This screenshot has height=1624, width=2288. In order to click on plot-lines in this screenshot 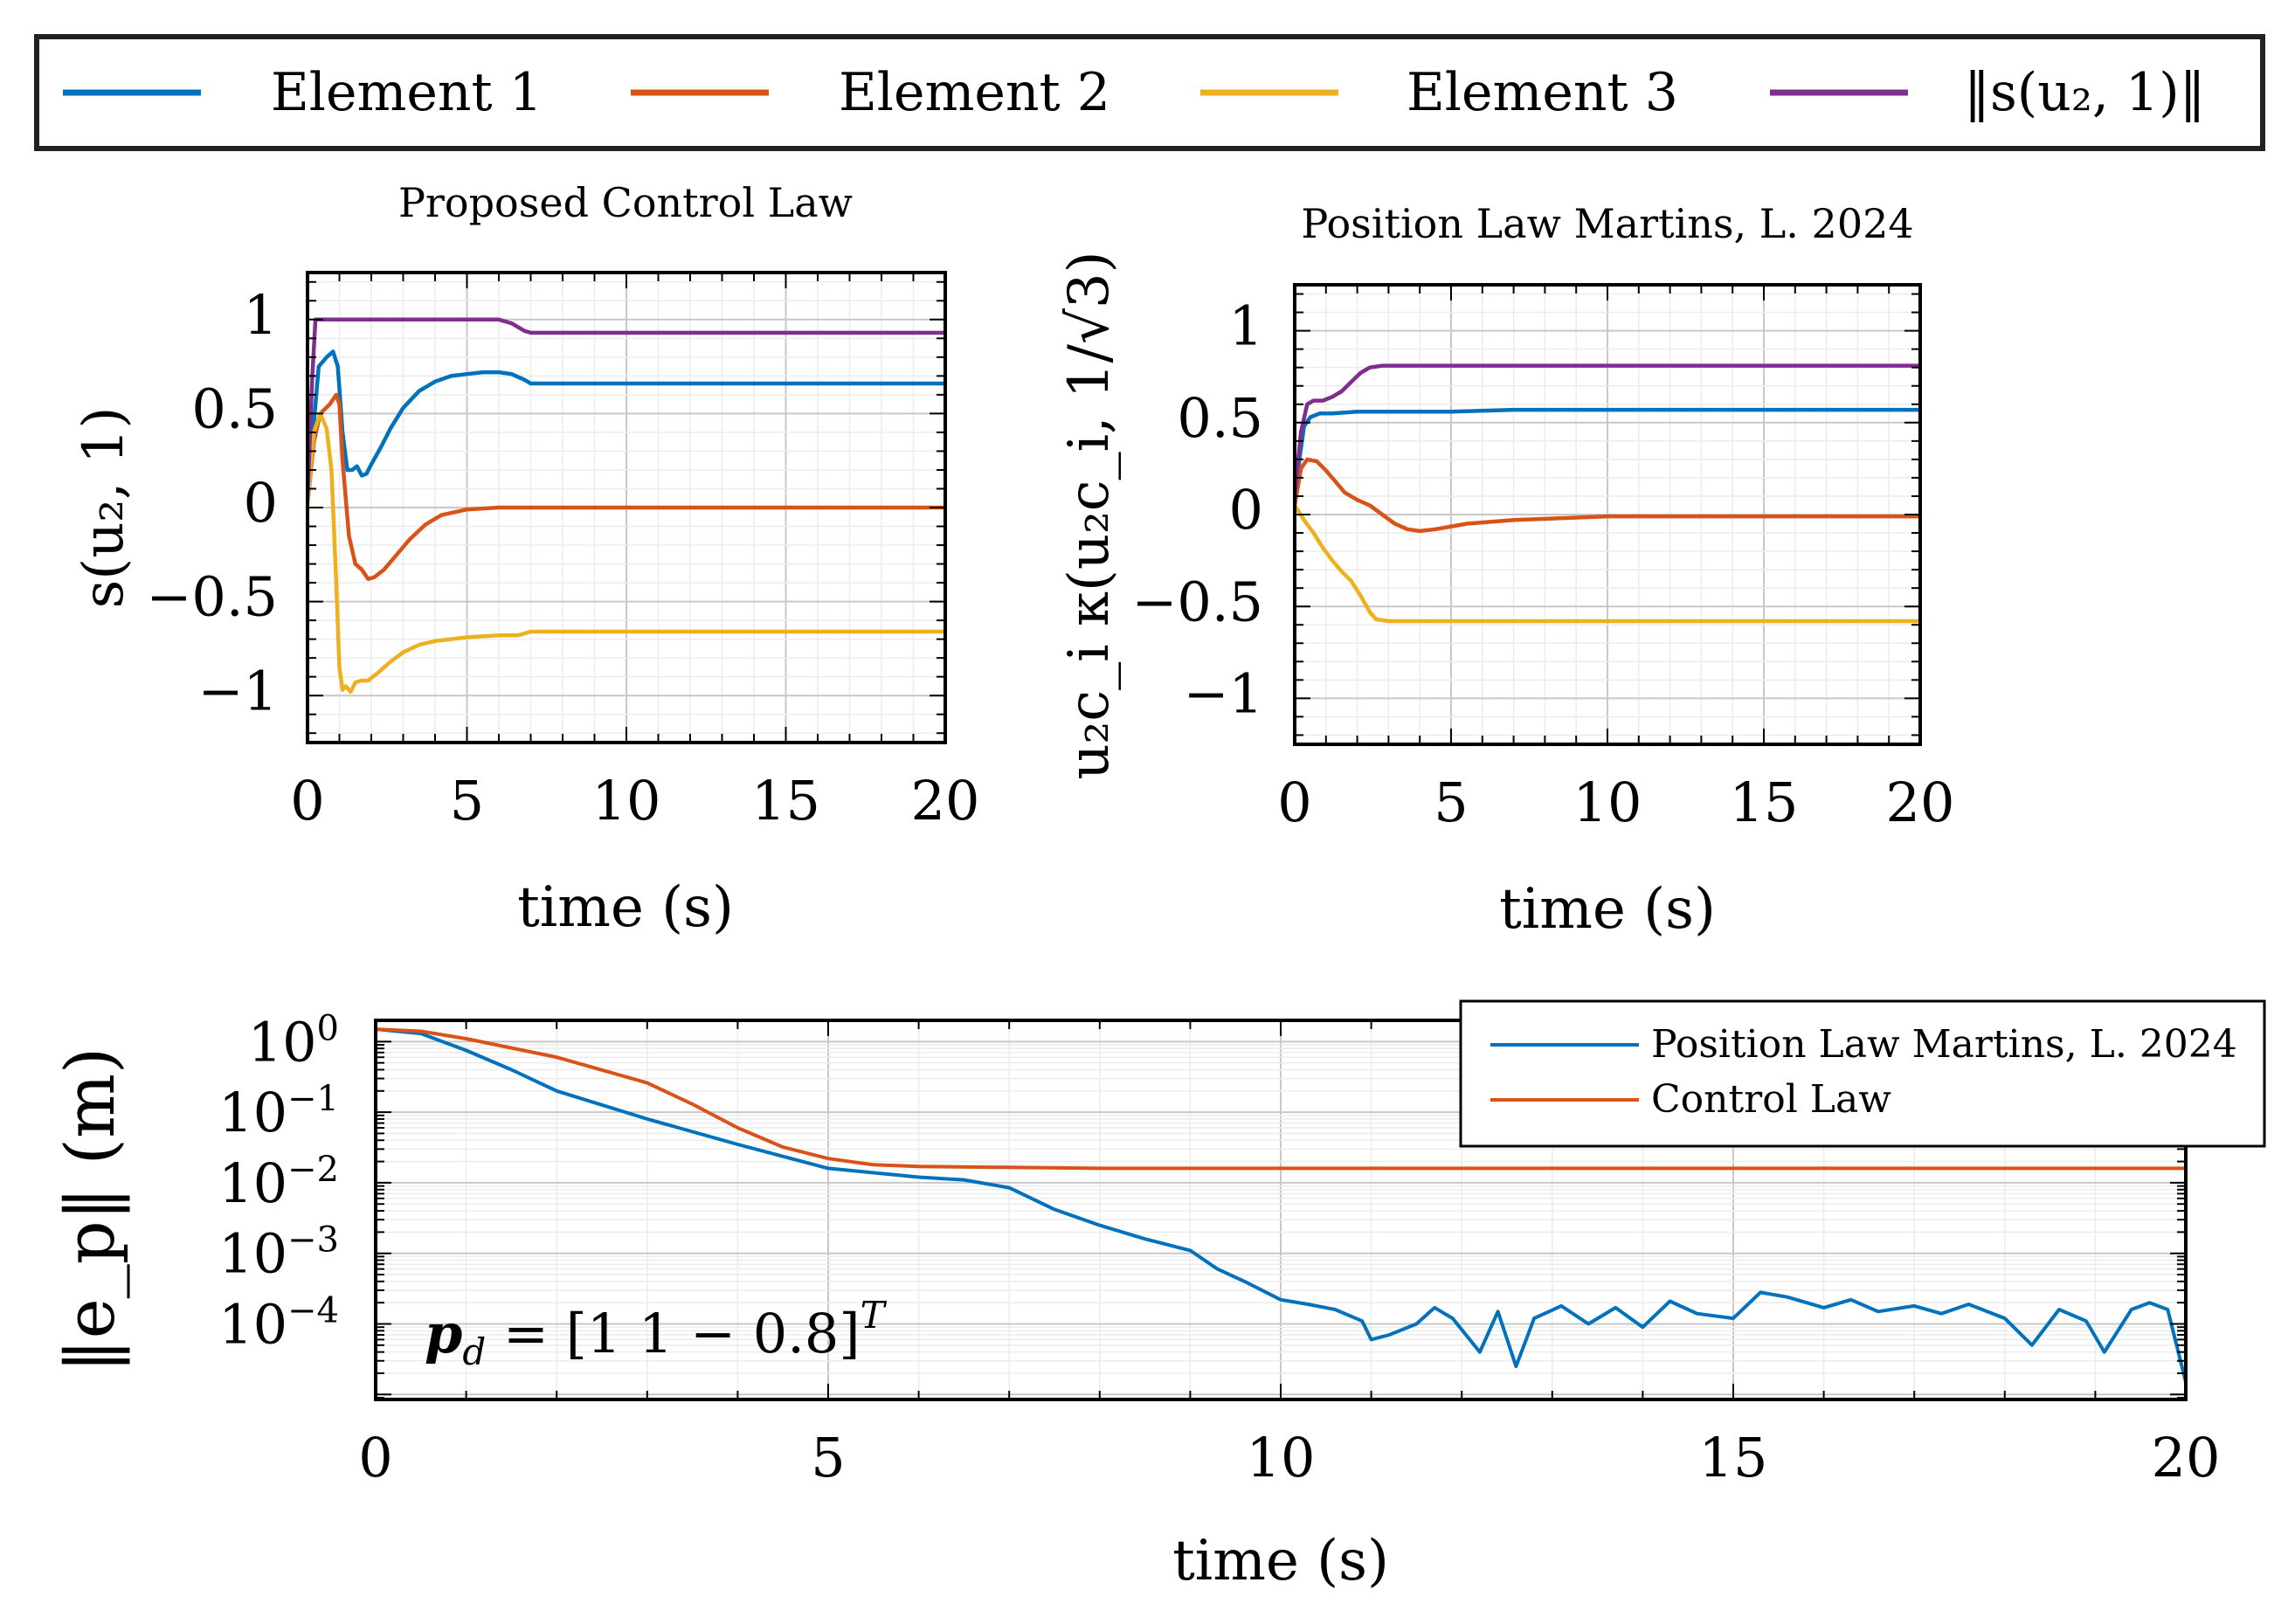, I will do `click(1607, 493)`.